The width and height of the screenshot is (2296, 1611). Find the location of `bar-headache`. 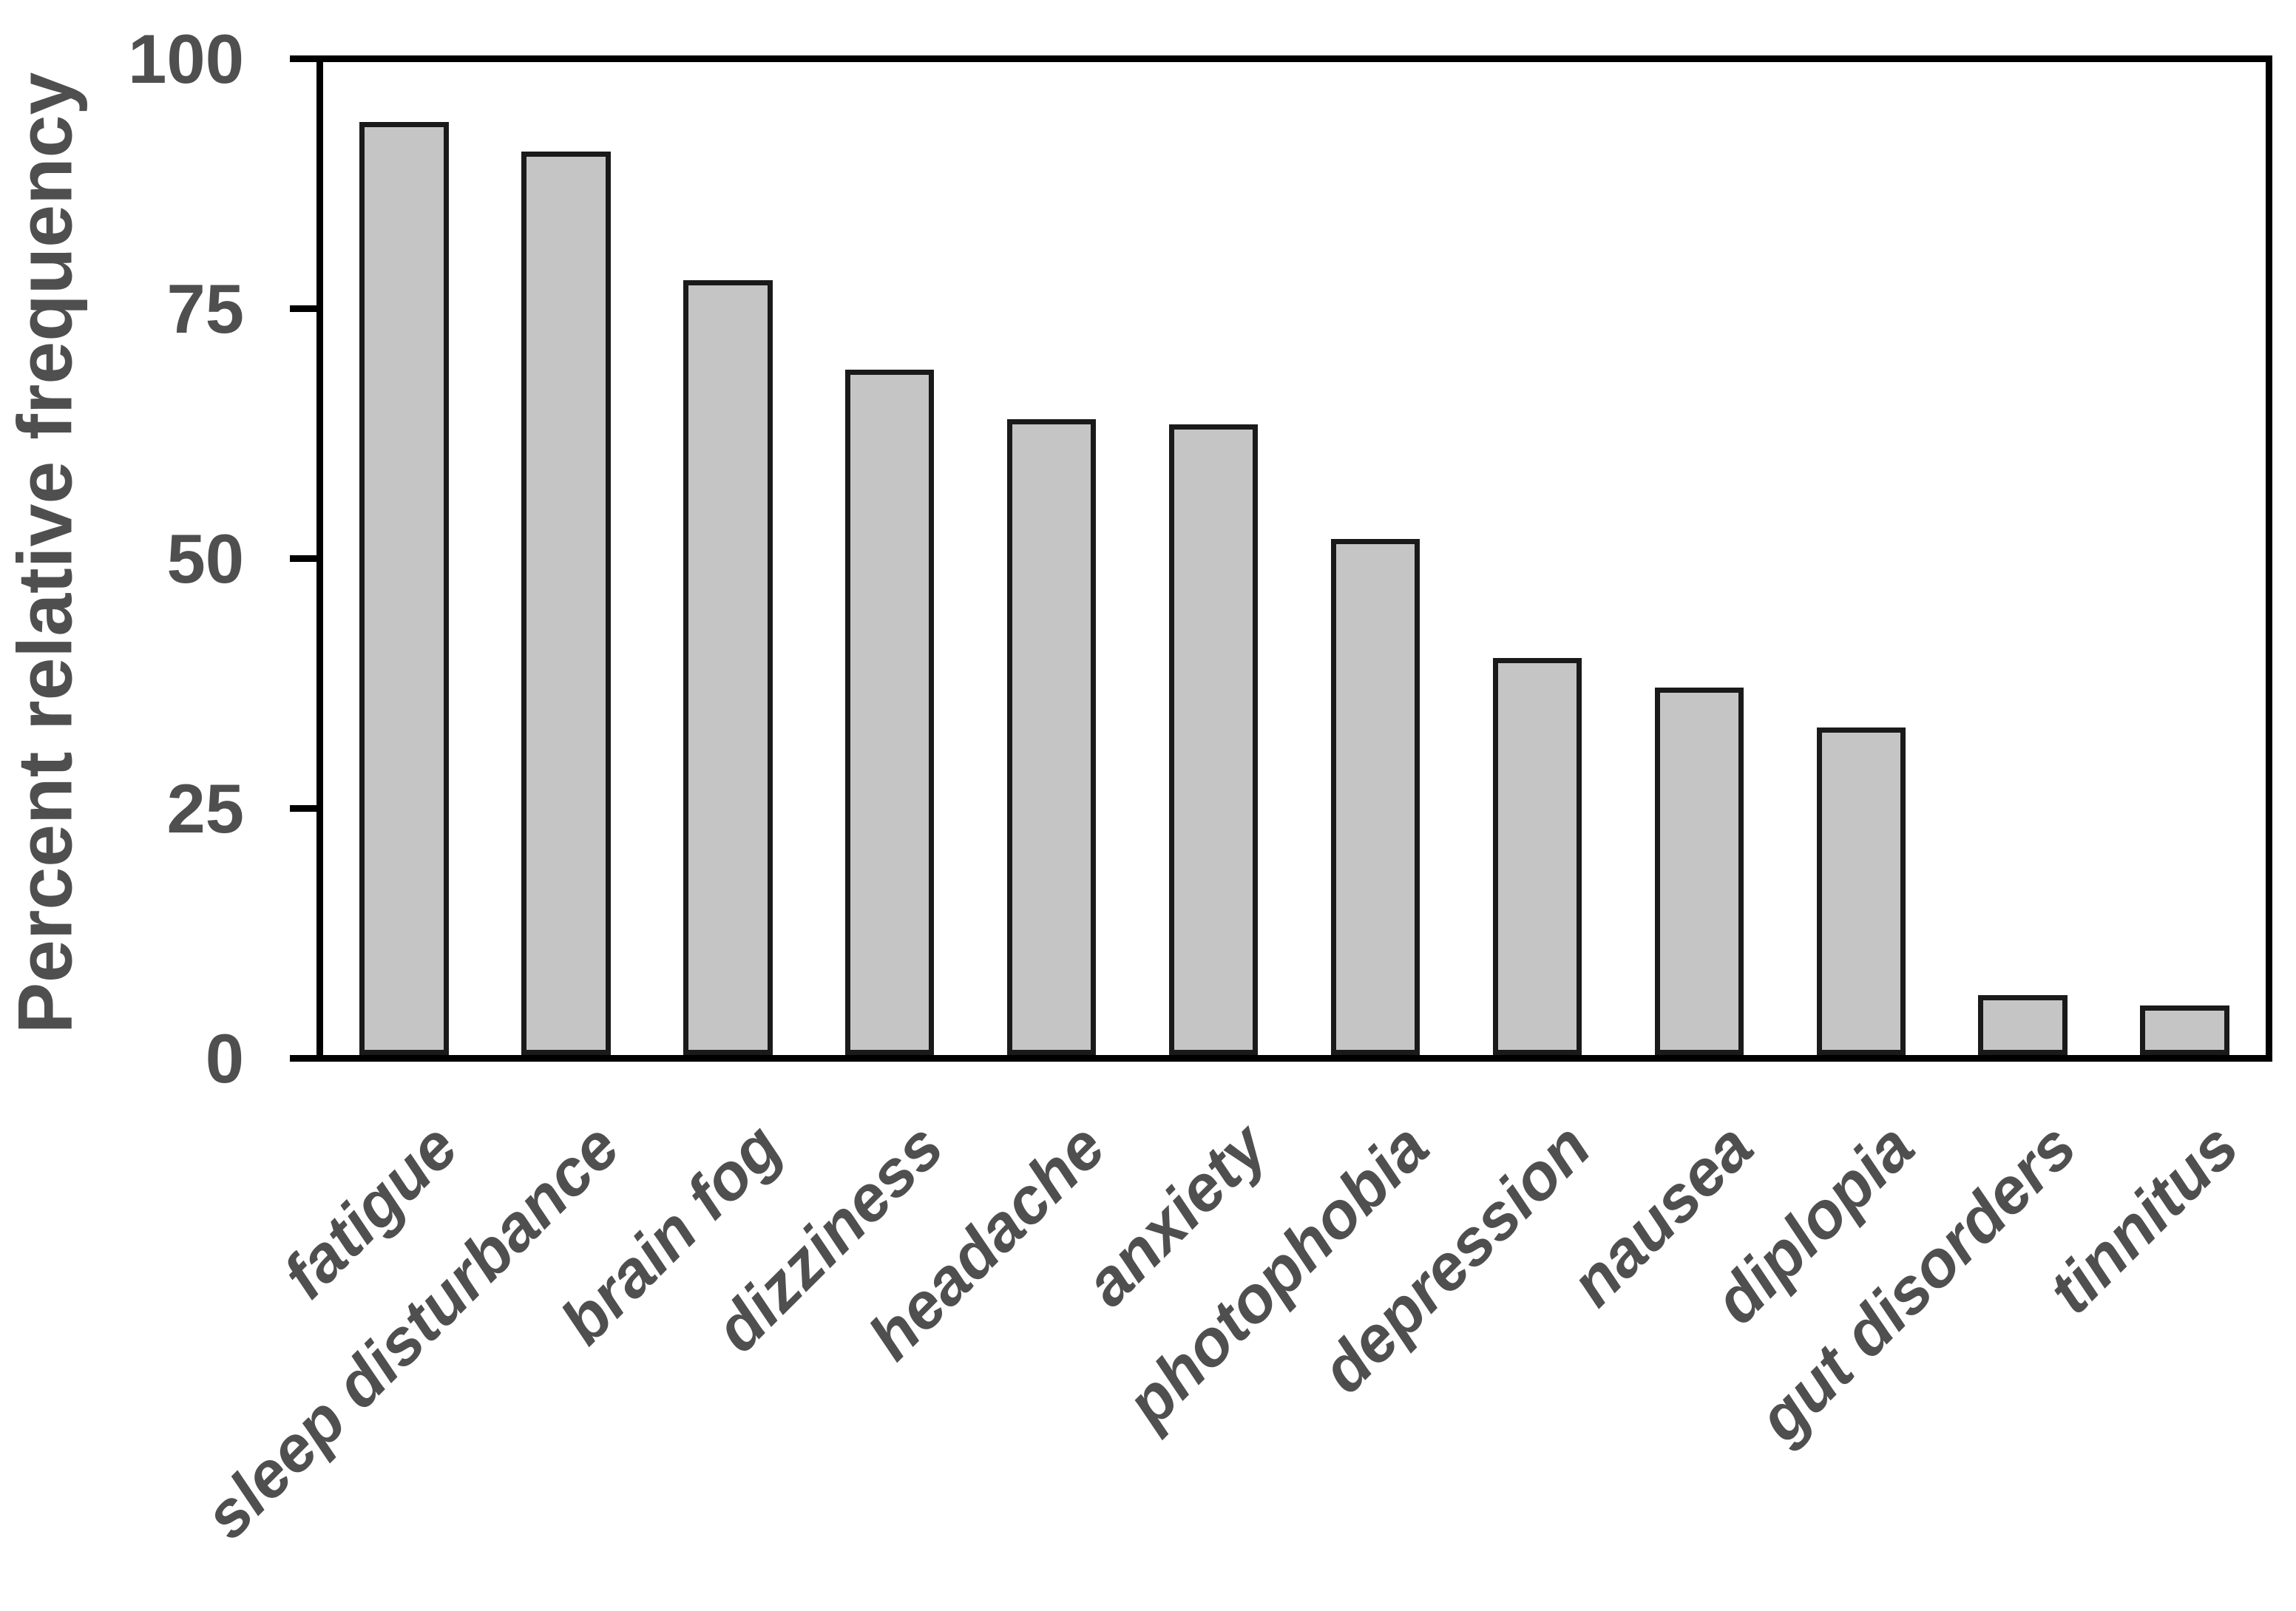

bar-headache is located at coordinates (1052, 737).